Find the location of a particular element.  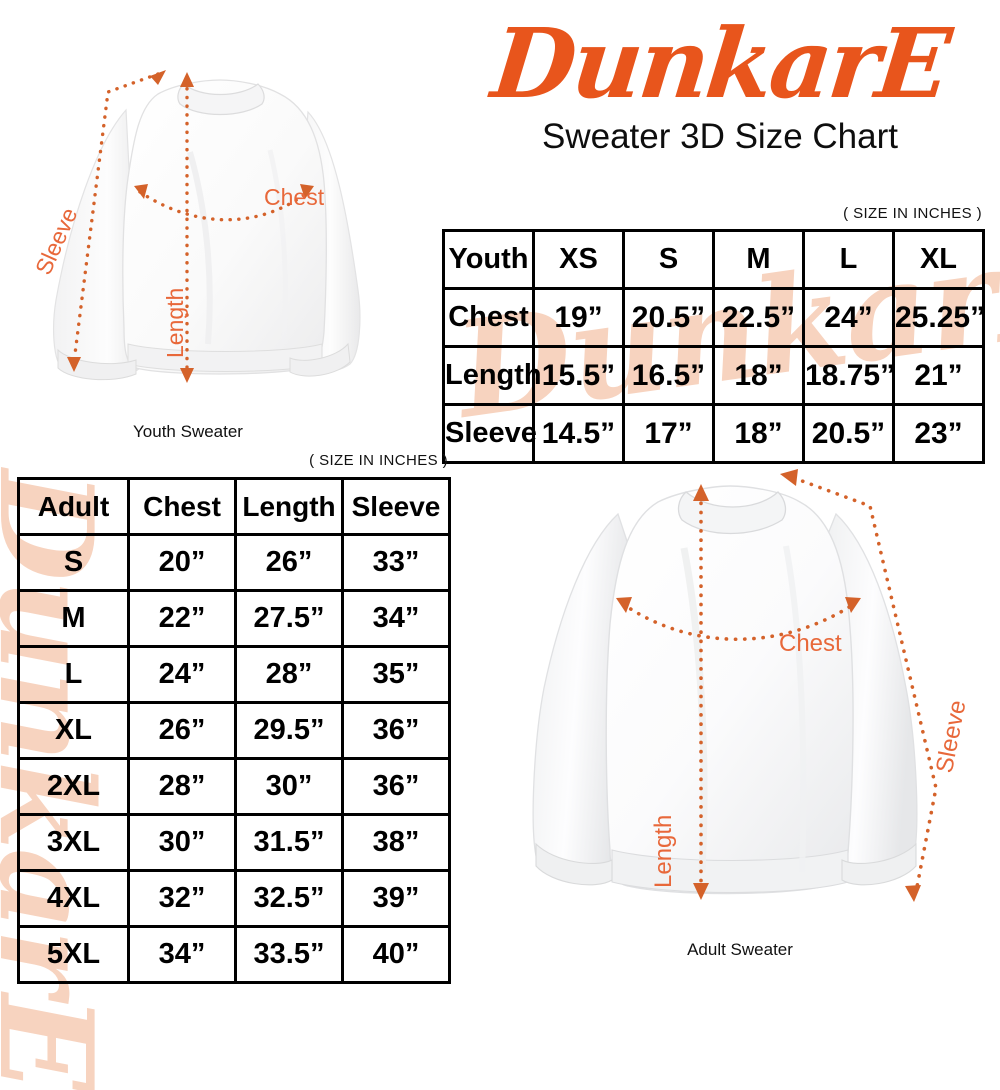

adult-row-label-5xl: 5XL is located at coordinates (73, 954).